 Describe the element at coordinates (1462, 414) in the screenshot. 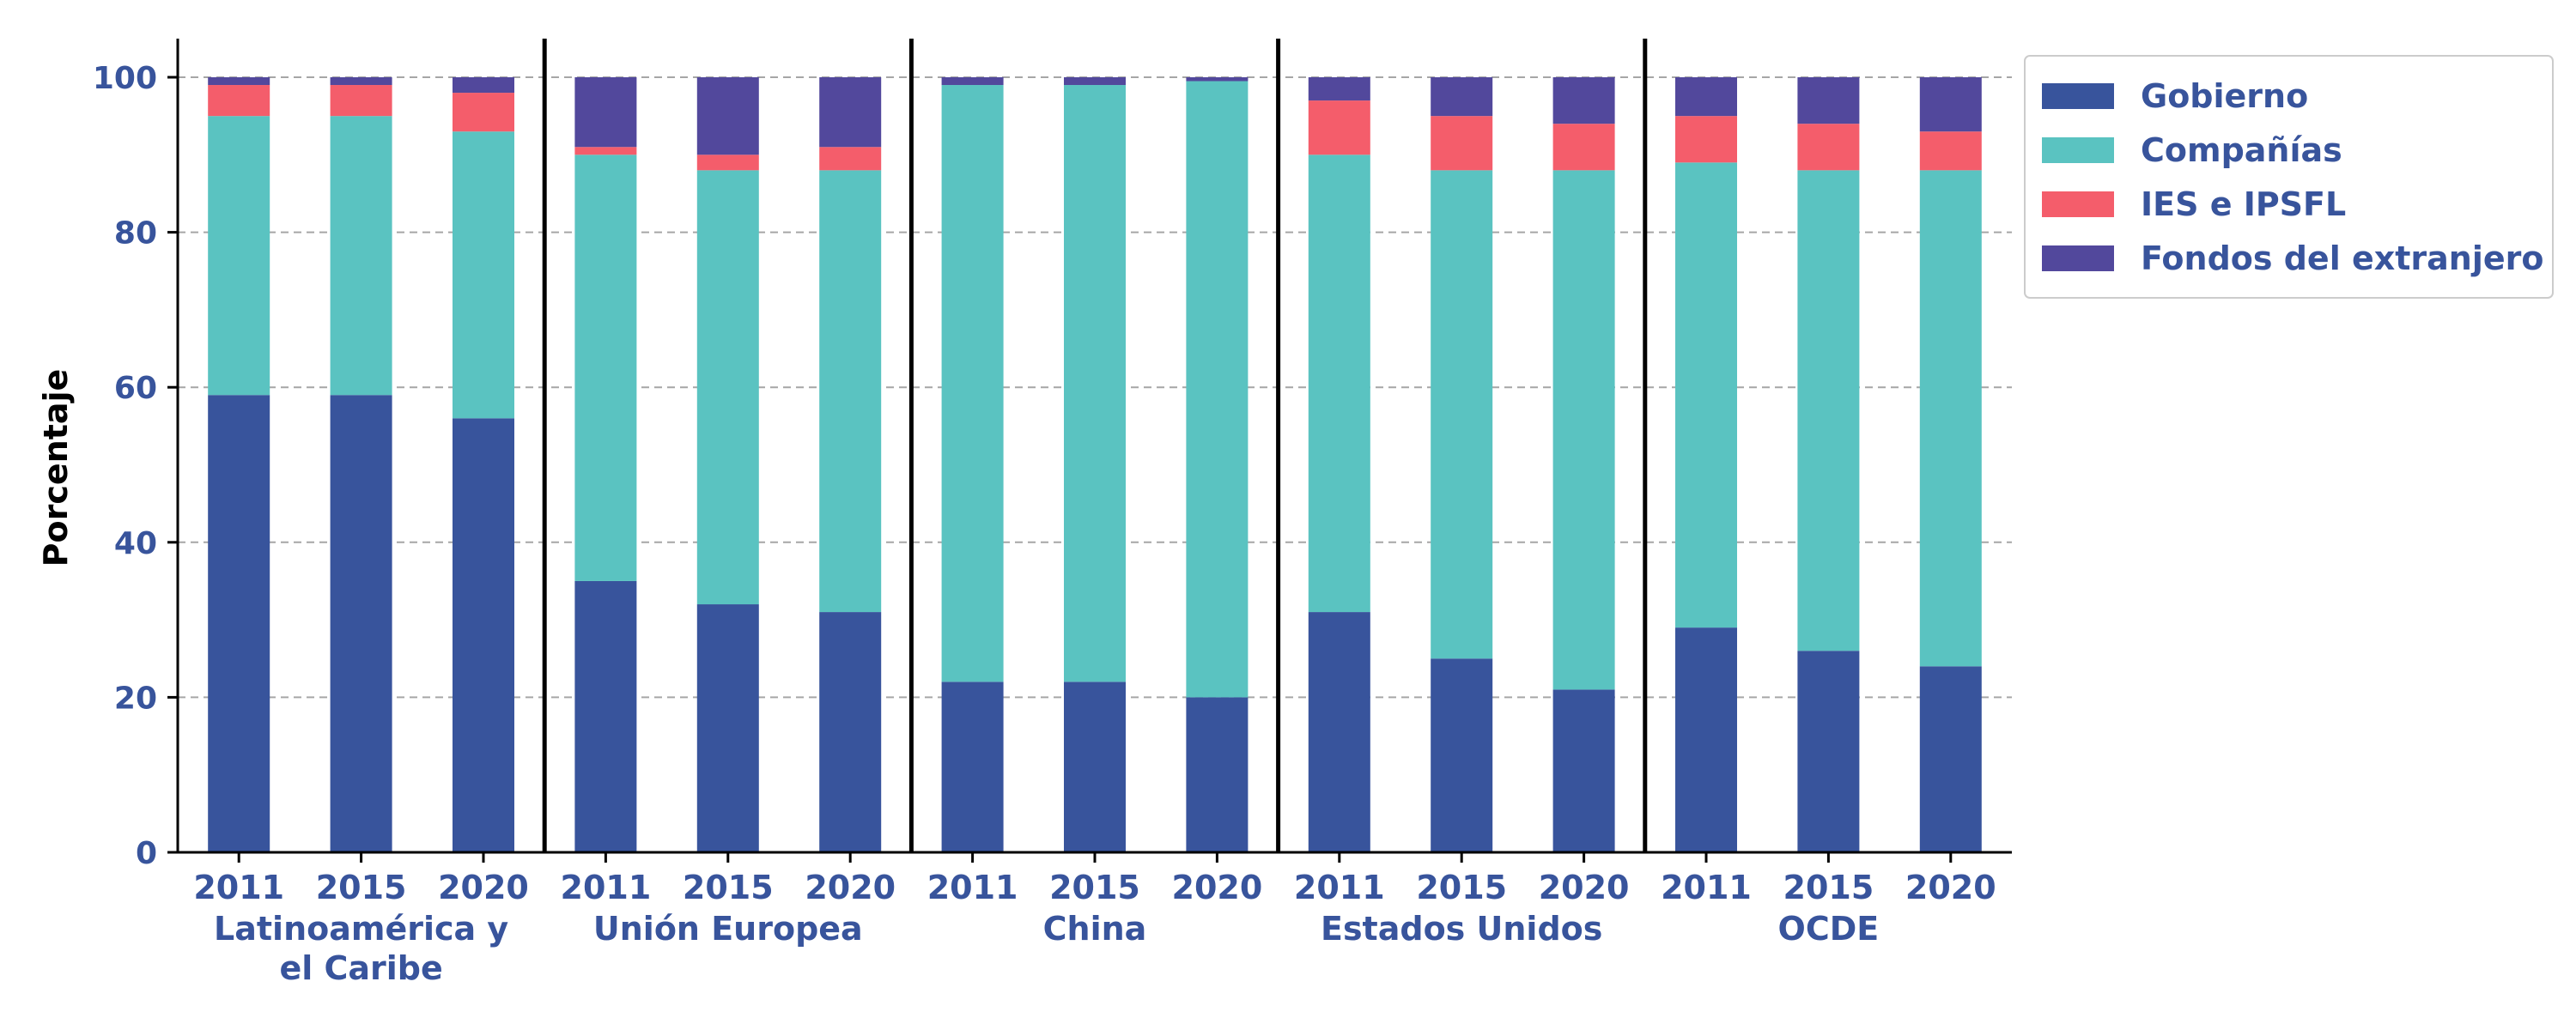

I see `bar-segment-compañías-estados-unidos-2015` at that location.